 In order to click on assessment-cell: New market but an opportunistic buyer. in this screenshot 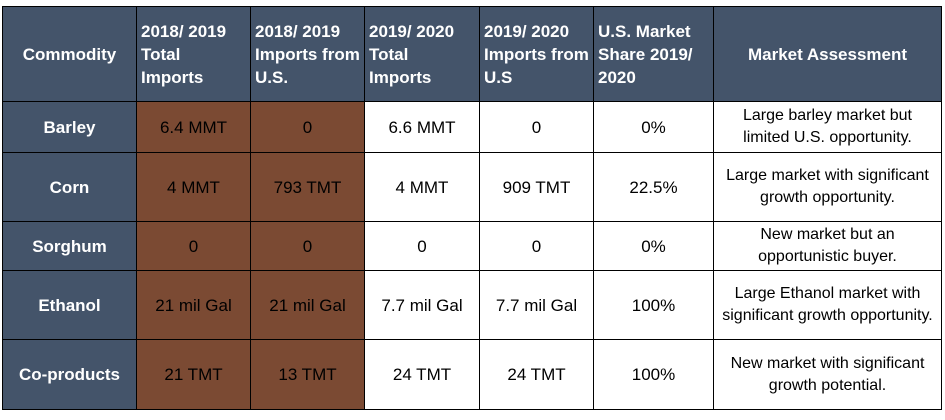, I will do `click(827, 246)`.